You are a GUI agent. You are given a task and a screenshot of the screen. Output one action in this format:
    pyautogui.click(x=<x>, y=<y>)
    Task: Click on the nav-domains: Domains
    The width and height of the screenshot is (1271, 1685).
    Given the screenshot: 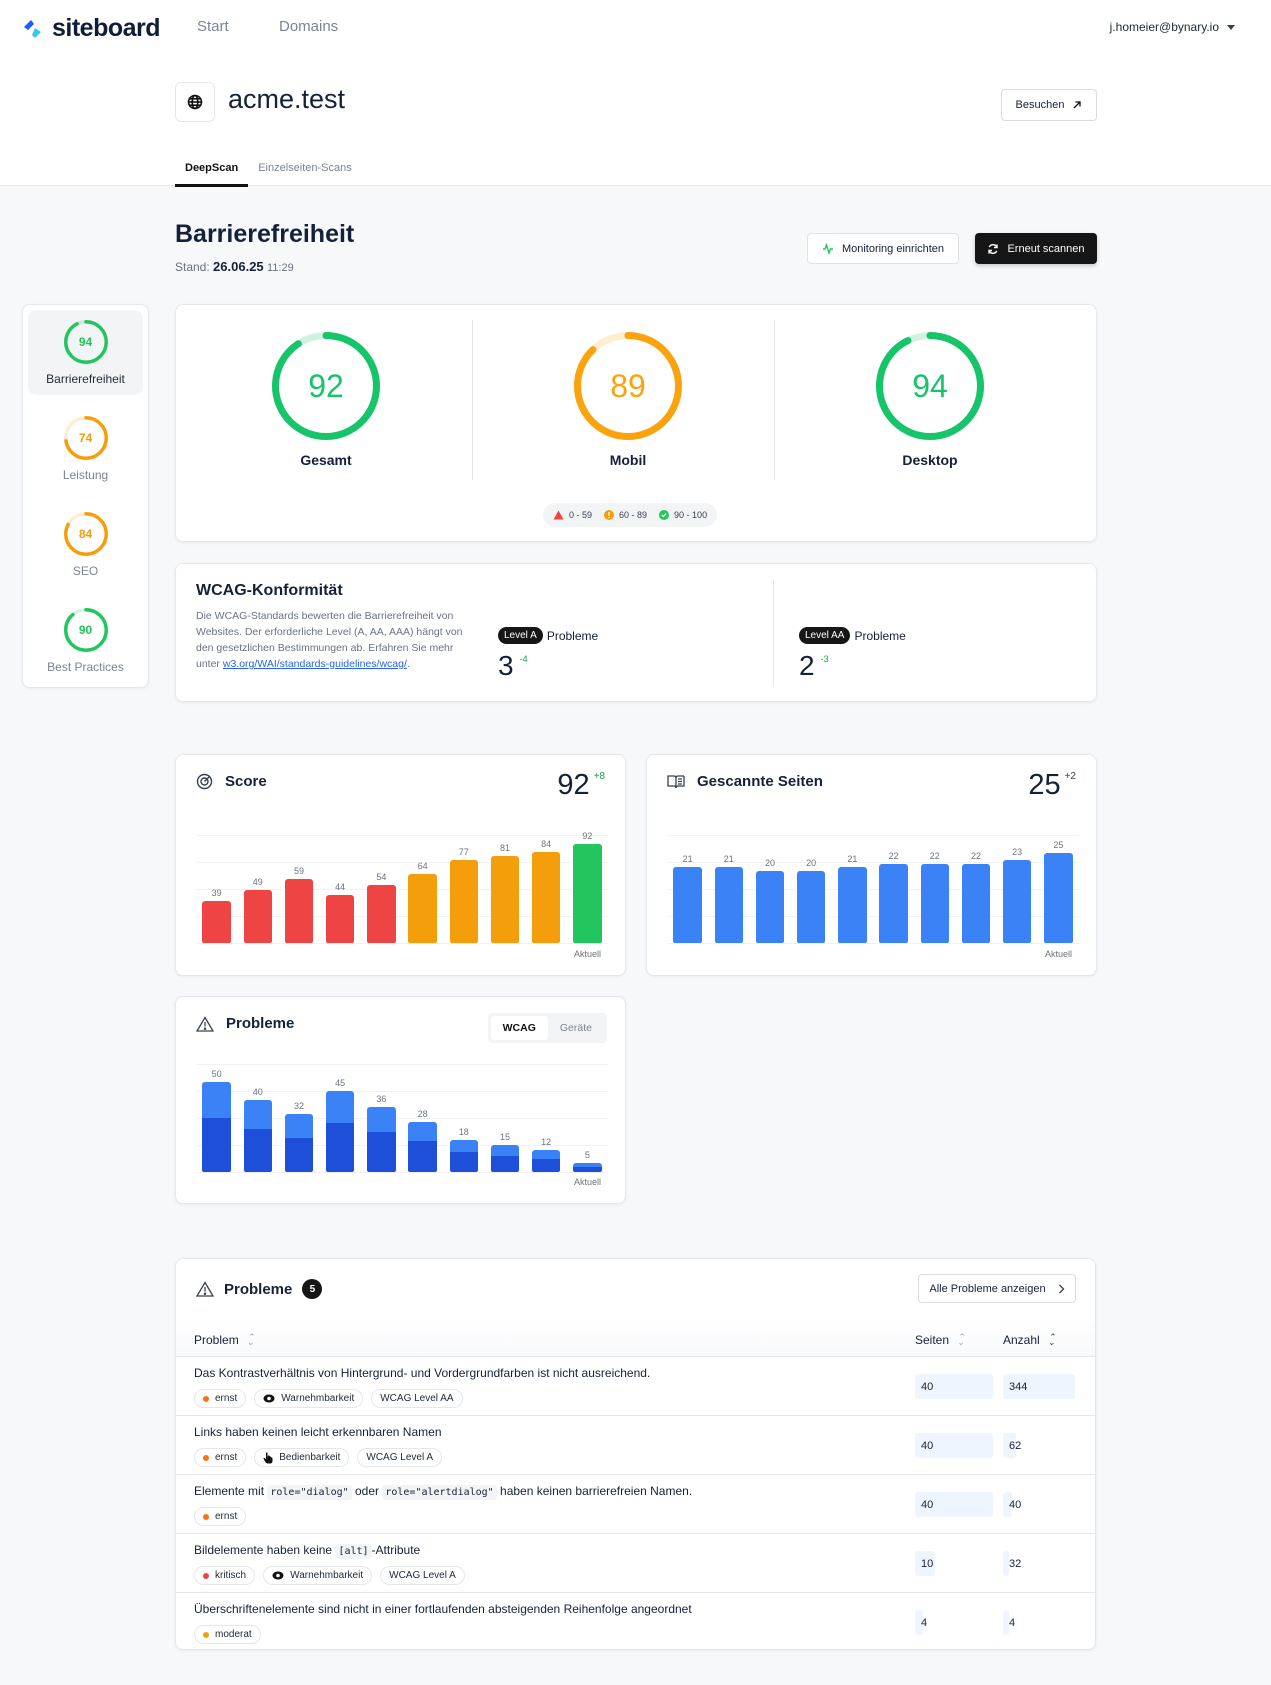 What is the action you would take?
    pyautogui.click(x=309, y=26)
    